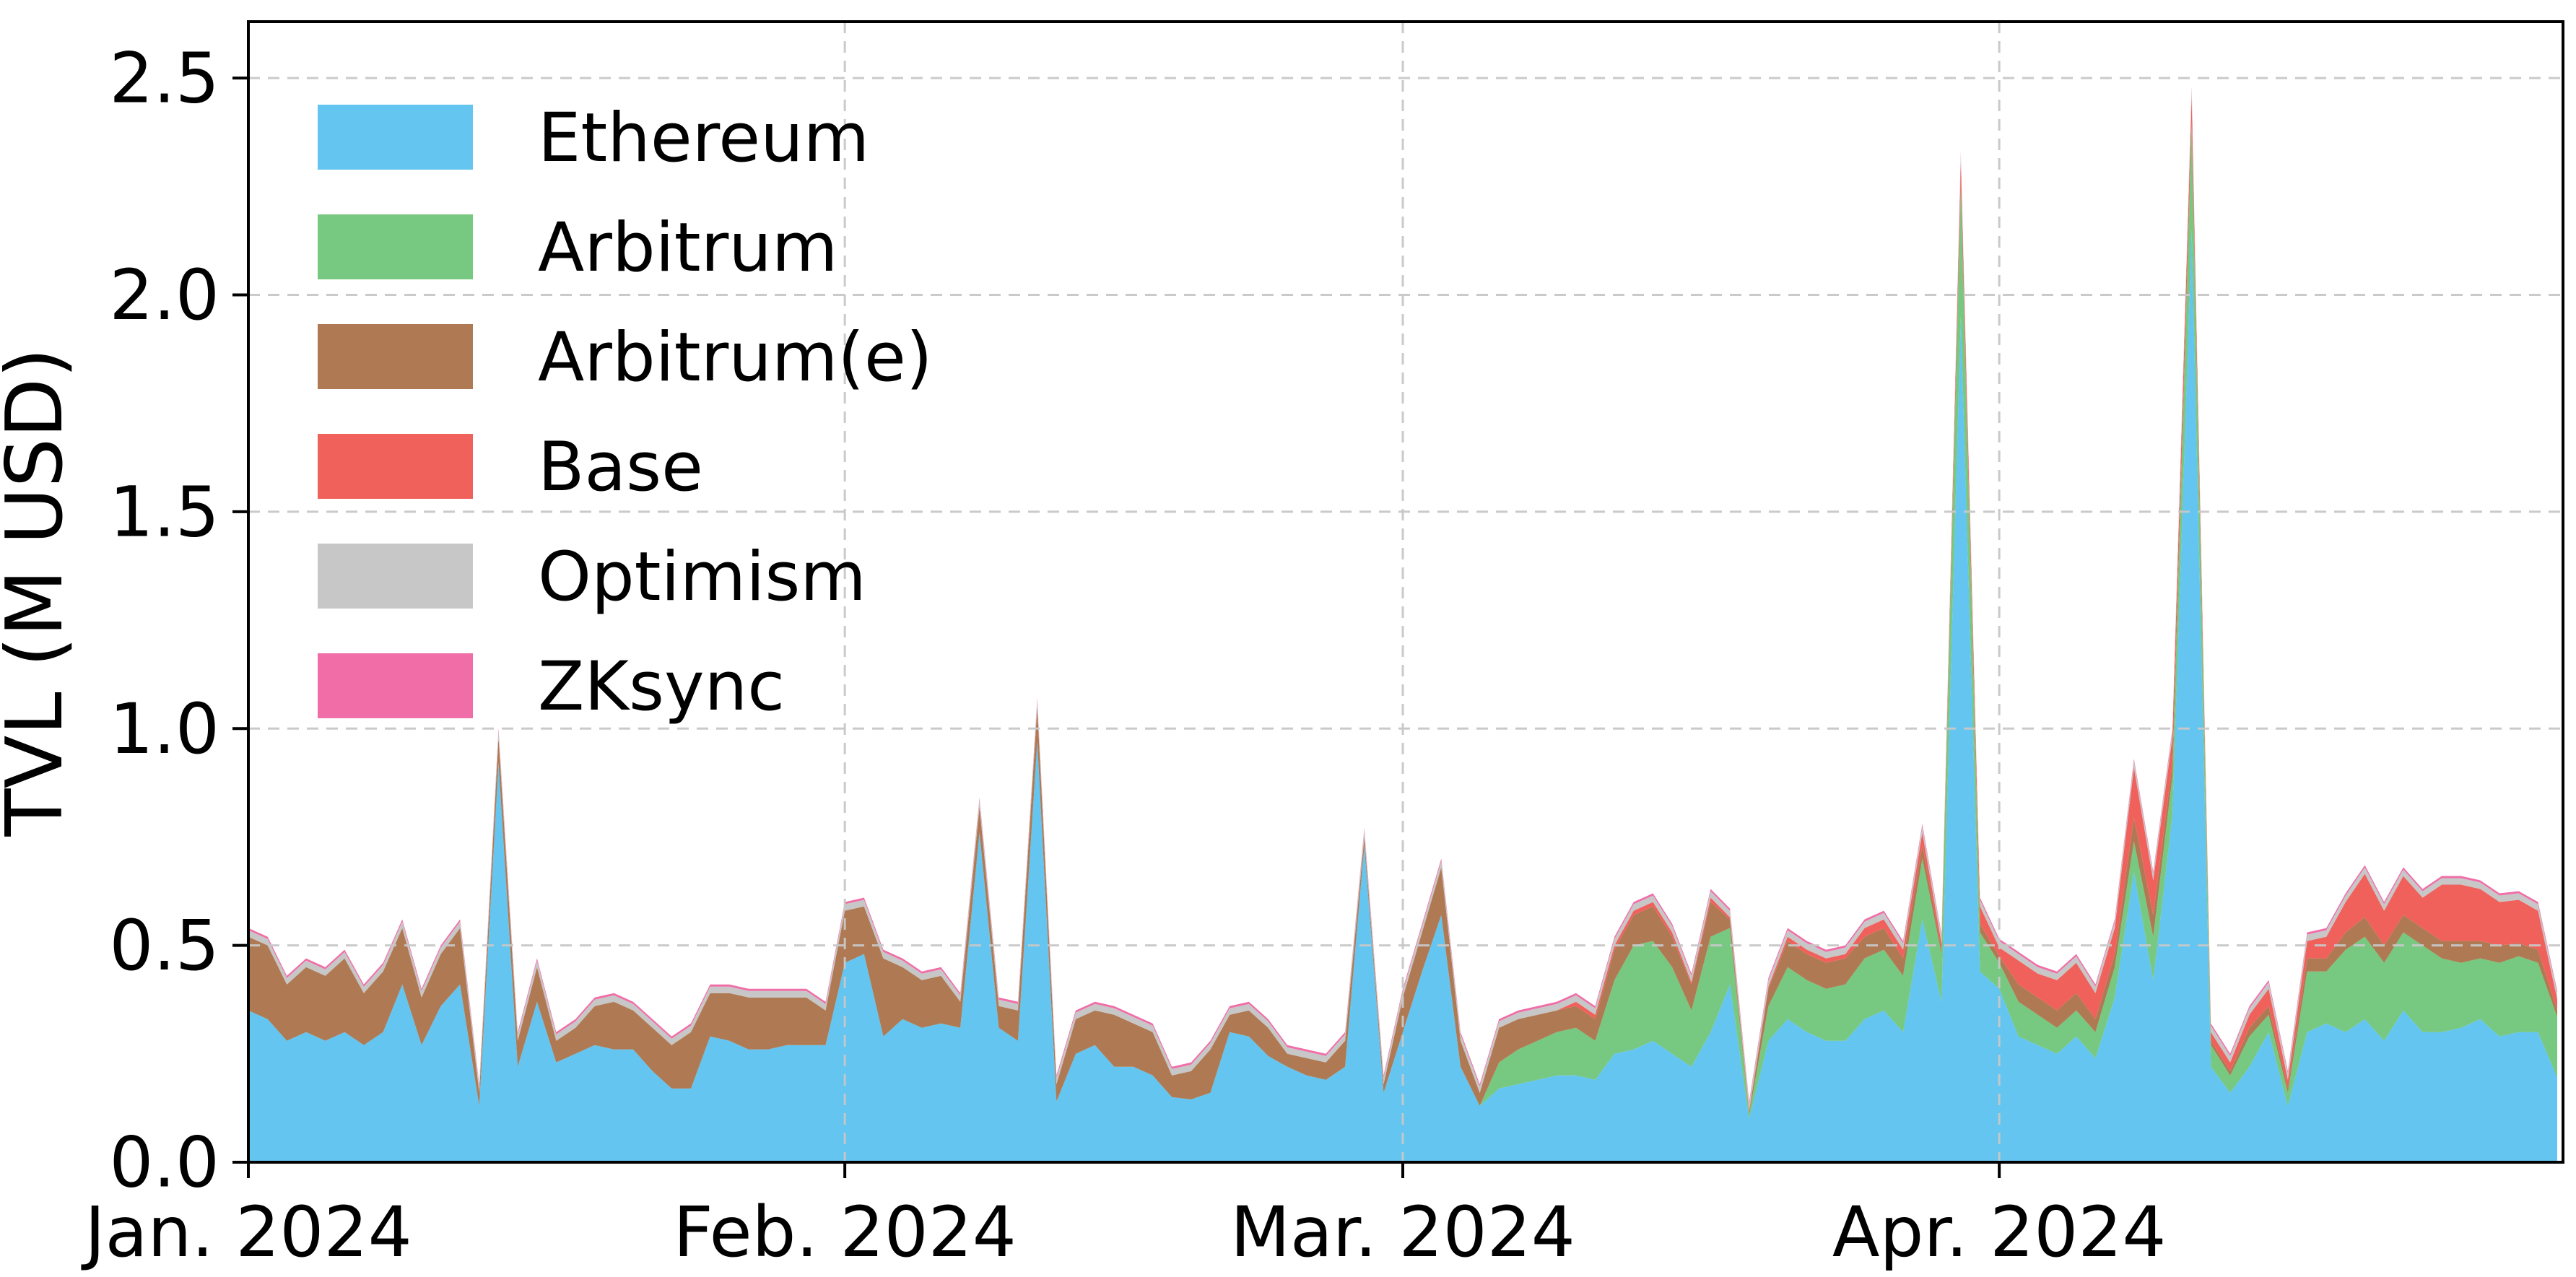 The height and width of the screenshot is (1277, 2576). Describe the element at coordinates (702, 577) in the screenshot. I see `legend-label-Optimism: Optimism` at that location.